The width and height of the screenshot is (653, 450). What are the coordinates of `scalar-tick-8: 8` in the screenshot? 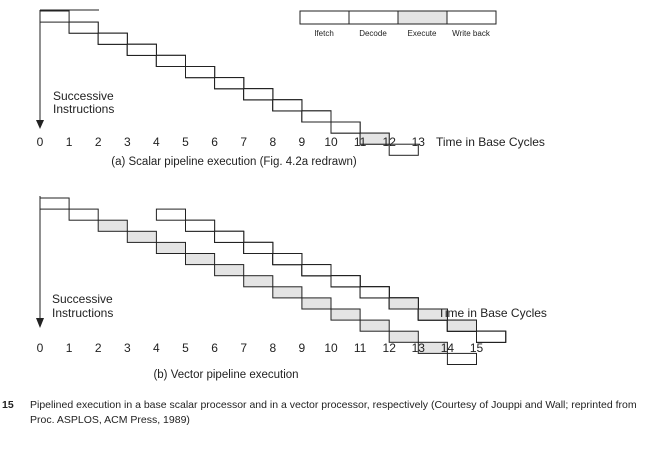 It's located at (272, 142).